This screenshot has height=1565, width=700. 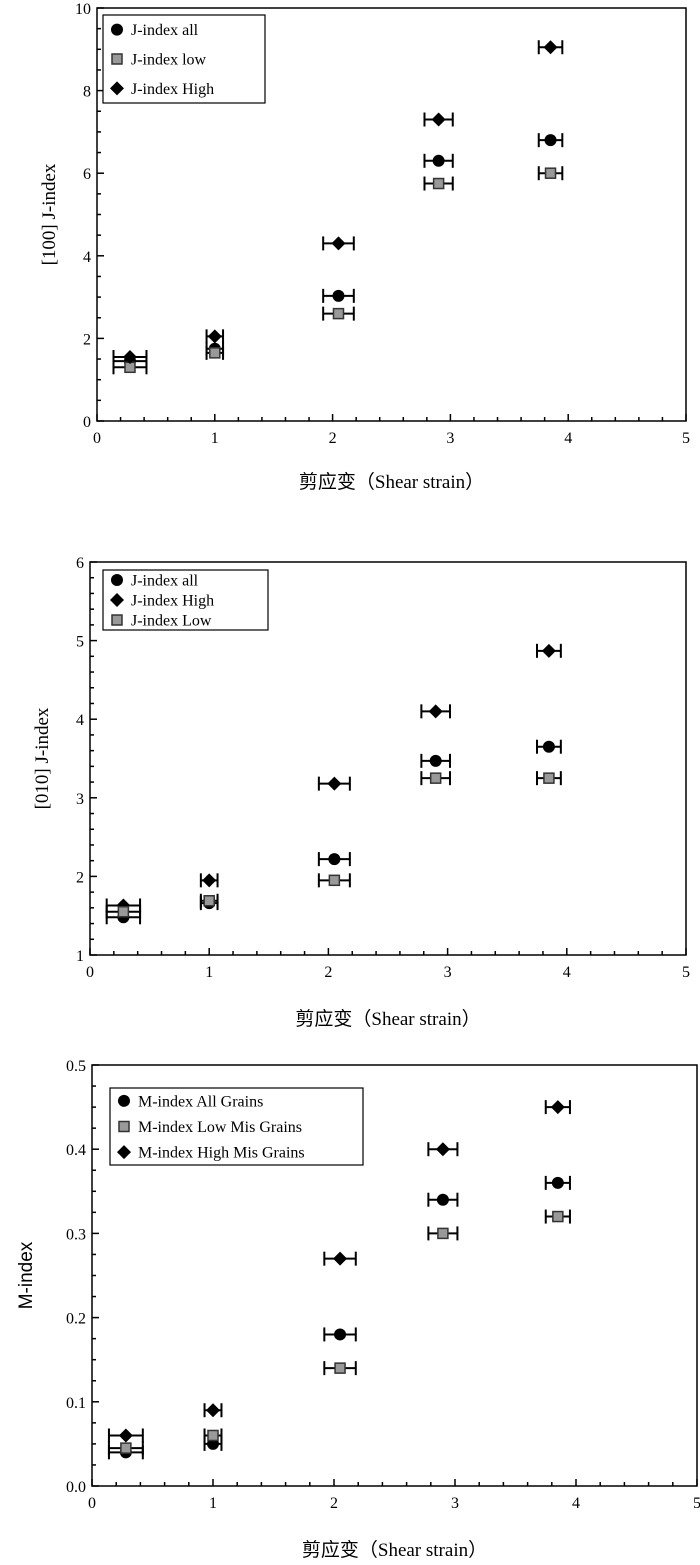 What do you see at coordinates (87, 174) in the screenshot?
I see `y-tick-label: 6` at bounding box center [87, 174].